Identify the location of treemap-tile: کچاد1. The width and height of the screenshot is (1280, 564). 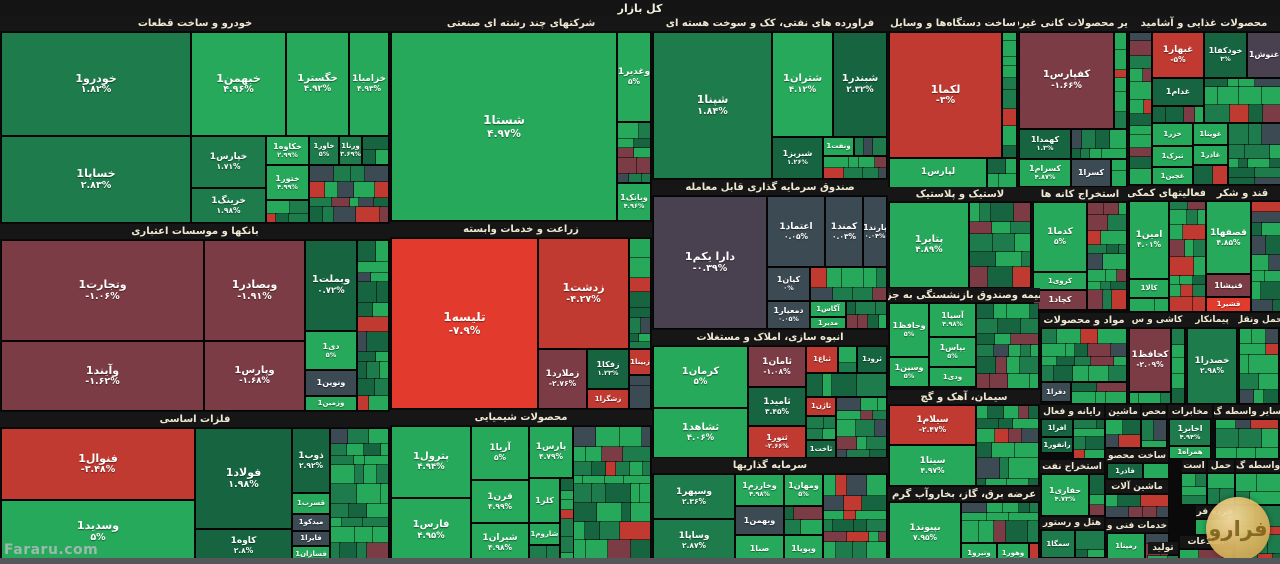
(1060, 300).